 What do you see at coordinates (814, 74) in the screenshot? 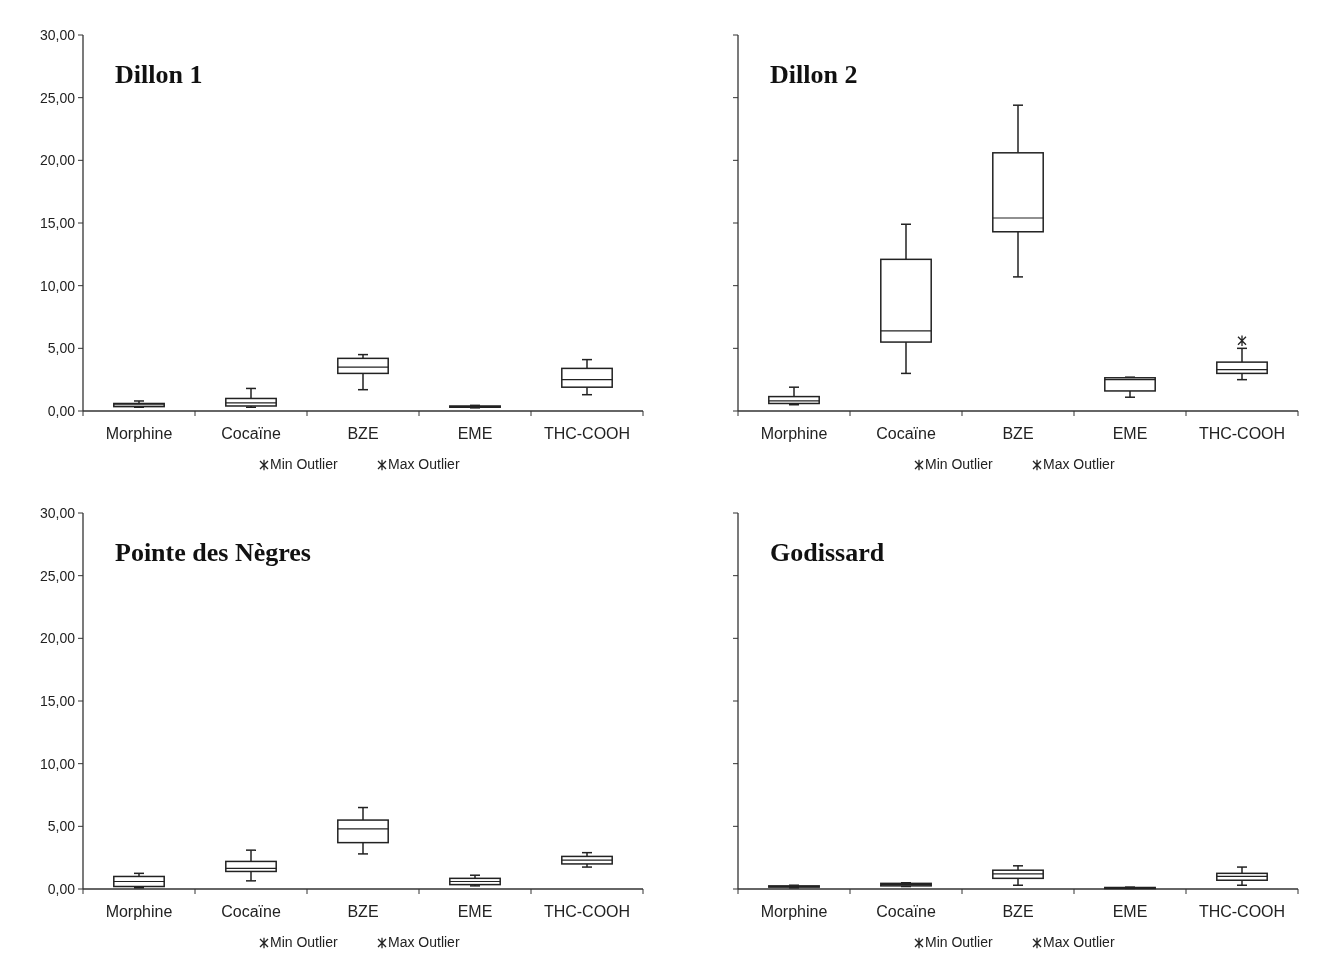
I see `text: Dillon 2` at bounding box center [814, 74].